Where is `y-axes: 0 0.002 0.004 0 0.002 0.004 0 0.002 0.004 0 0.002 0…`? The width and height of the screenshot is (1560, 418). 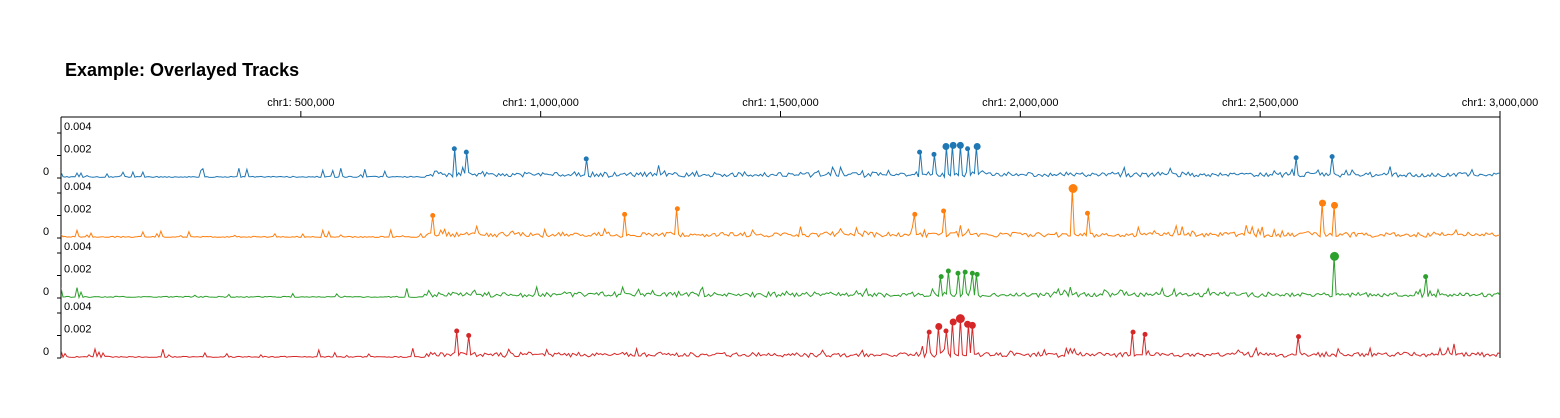 y-axes: 0 0.002 0.004 0 0.002 0.004 0 0.002 0.004 0 0.002 0… is located at coordinates (67, 240).